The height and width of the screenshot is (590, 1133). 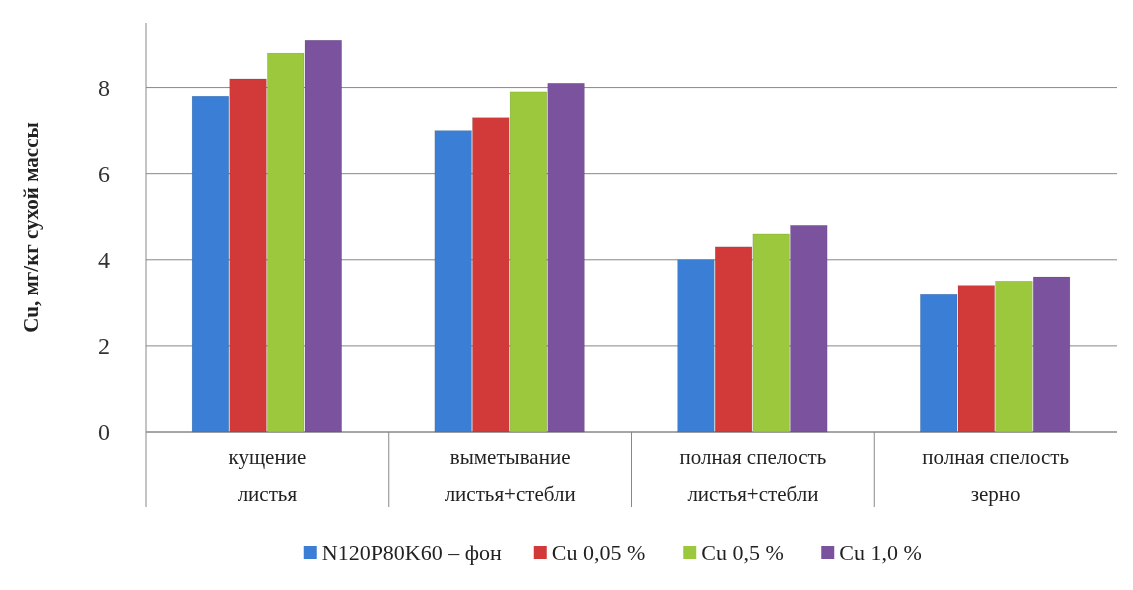 What do you see at coordinates (412, 552) in the screenshot?
I see `legend-label: N120P80K60 – фон` at bounding box center [412, 552].